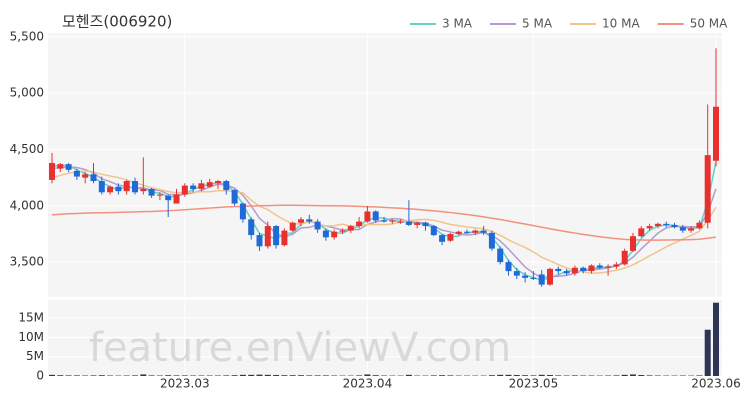 The image size is (750, 400). I want to click on ma-line, so click(384, 222).